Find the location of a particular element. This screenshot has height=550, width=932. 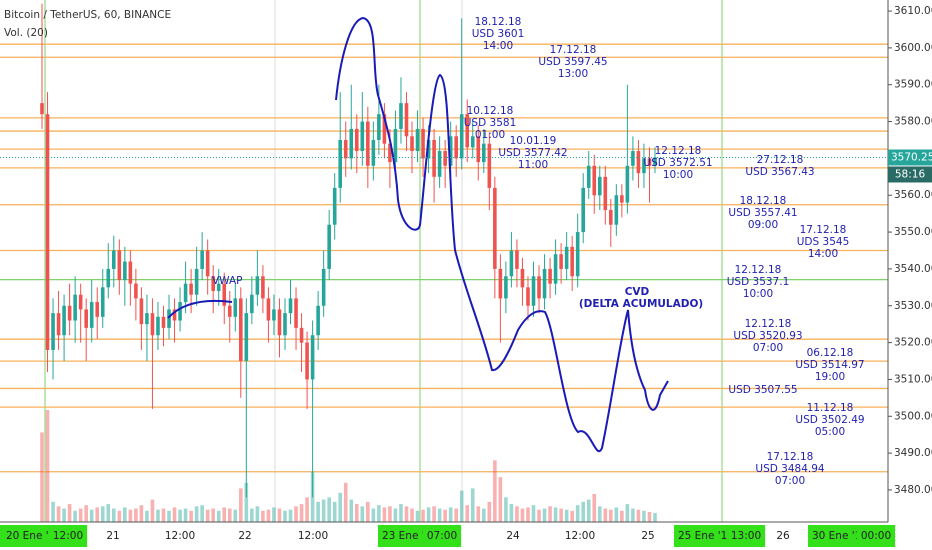

level-annotation: USD 3514.97 is located at coordinates (829, 365).